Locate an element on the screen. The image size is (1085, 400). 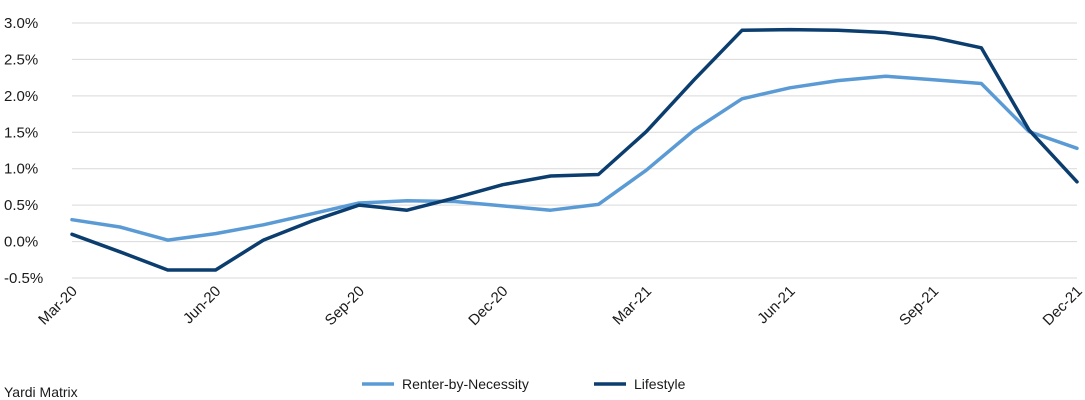
x-tick-label: Sep-20 is located at coordinates (345, 306).